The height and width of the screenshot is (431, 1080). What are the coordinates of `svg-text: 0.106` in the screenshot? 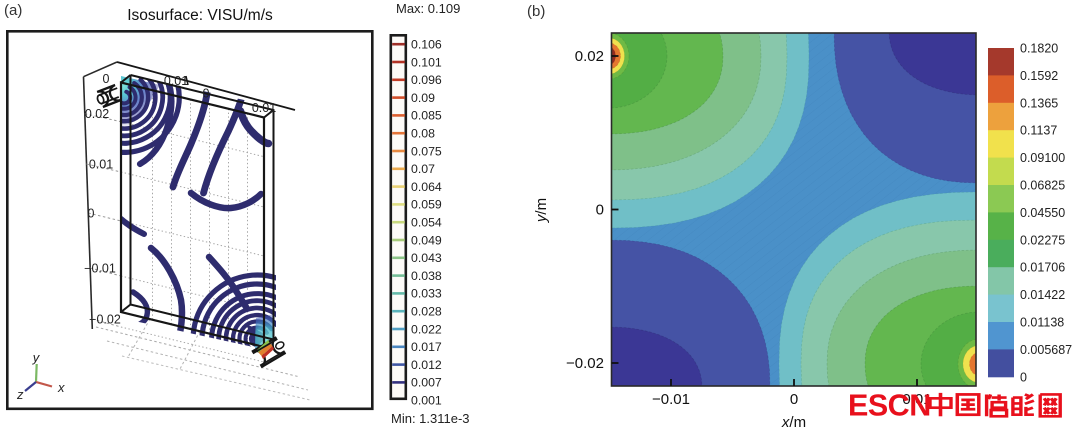 It's located at (426, 45).